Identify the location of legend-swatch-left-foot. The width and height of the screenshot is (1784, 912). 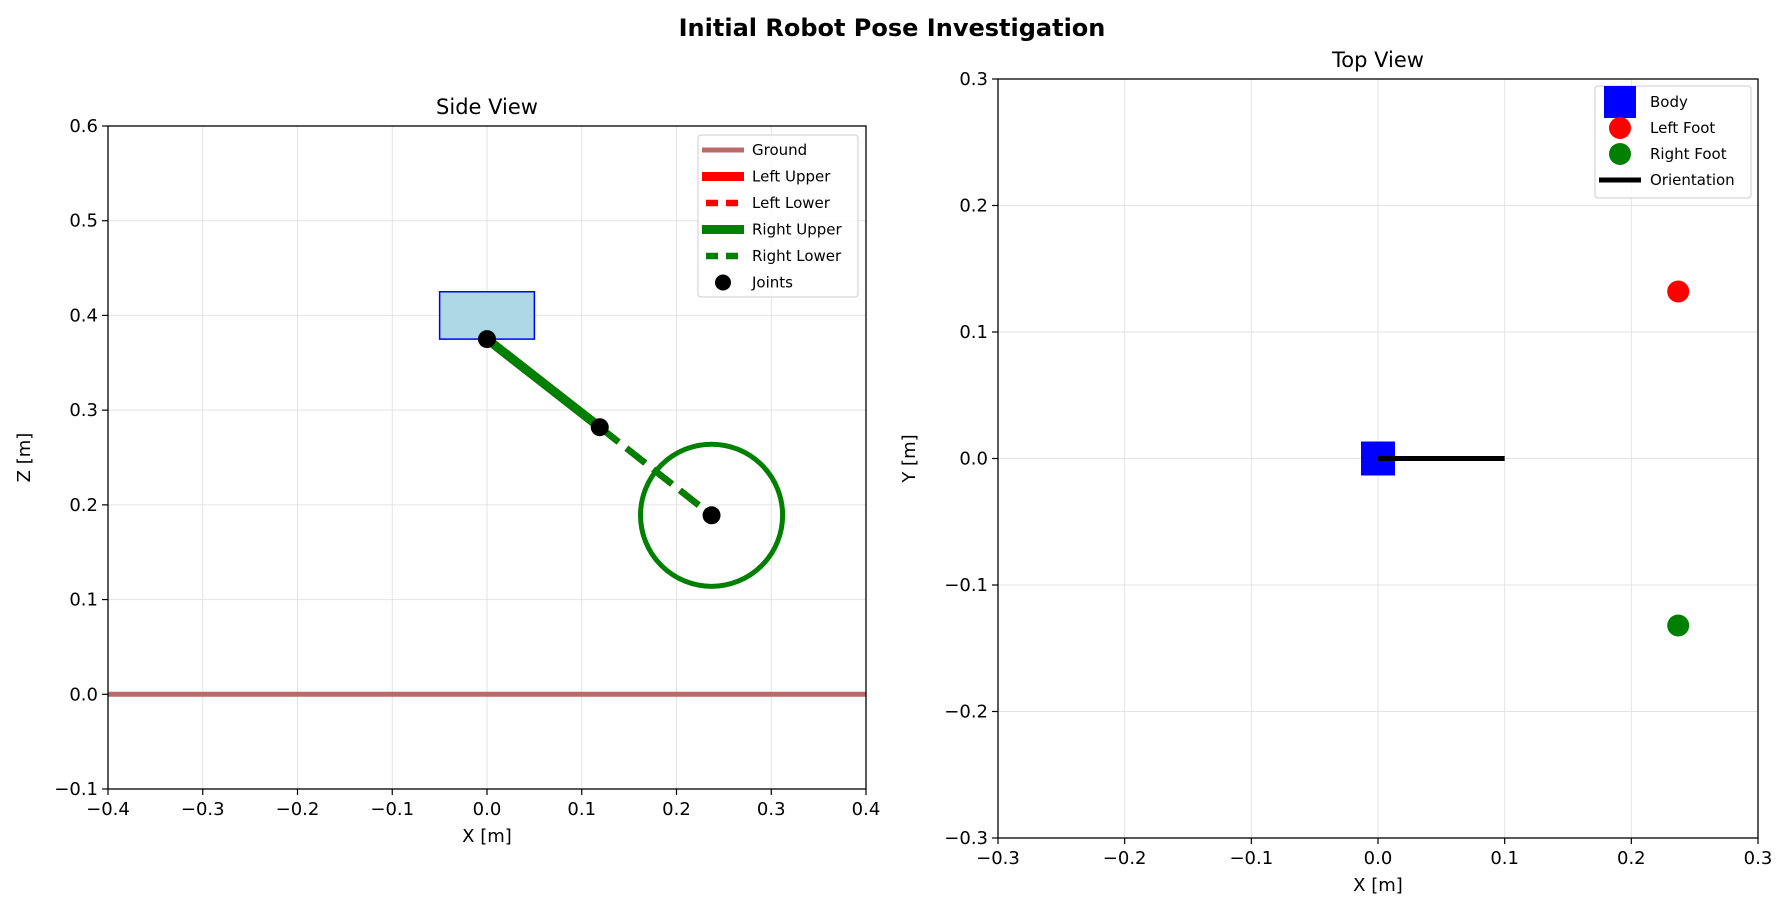
(1620, 128).